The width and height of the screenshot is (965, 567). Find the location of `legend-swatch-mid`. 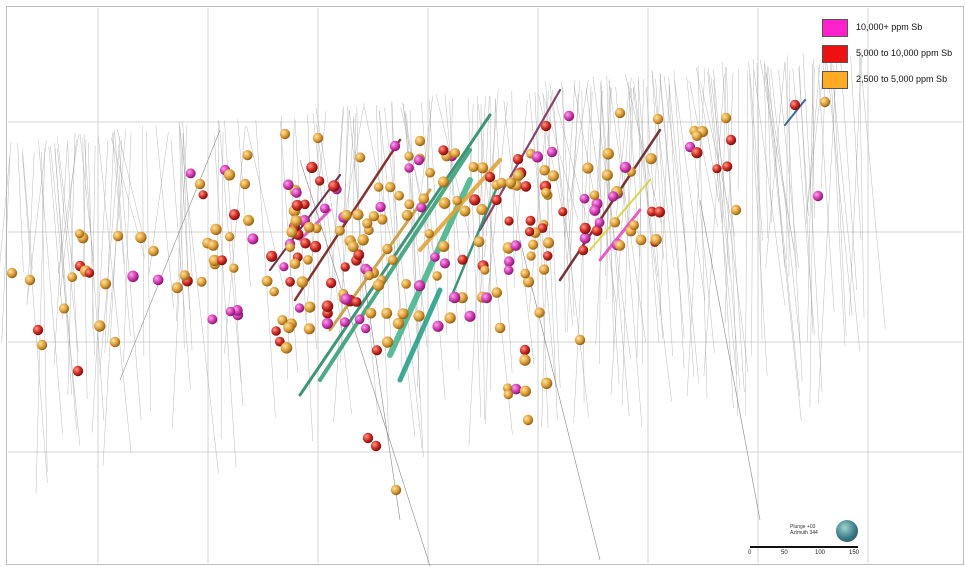

legend-swatch-mid is located at coordinates (835, 54).